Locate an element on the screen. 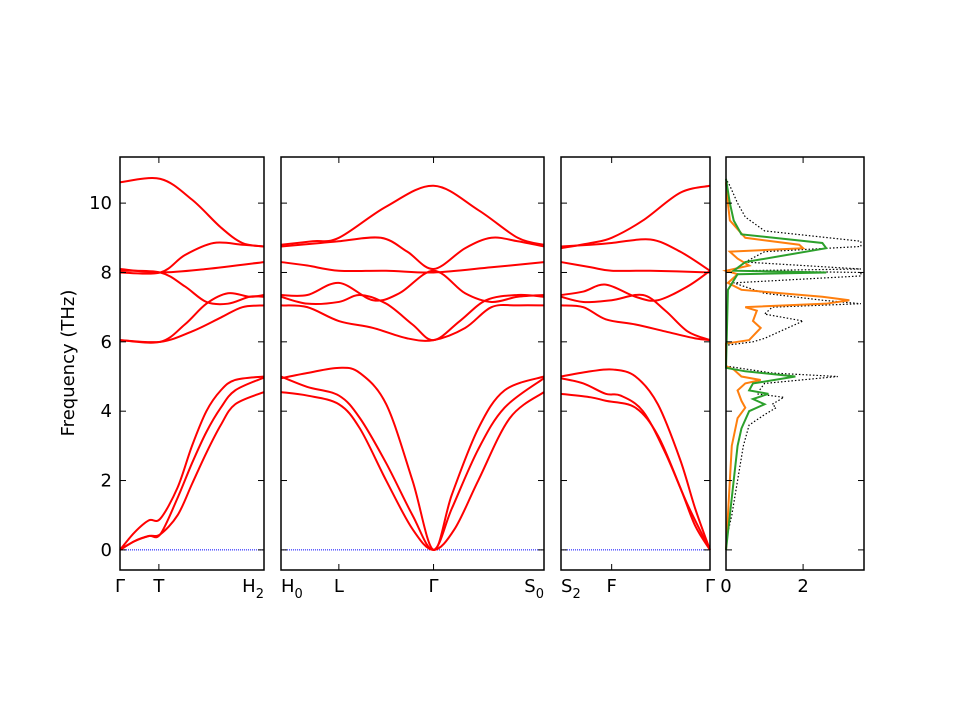 The height and width of the screenshot is (724, 960). band-panel-3: S2 F Γ is located at coordinates (637, 379).